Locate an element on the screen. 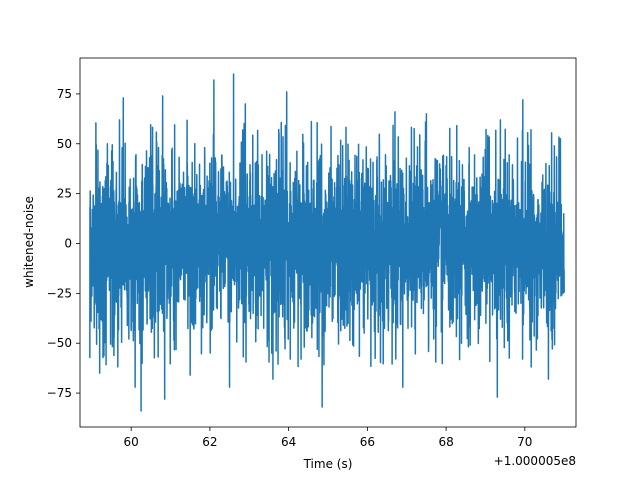  y-tick-label: −75 is located at coordinates (59, 393).